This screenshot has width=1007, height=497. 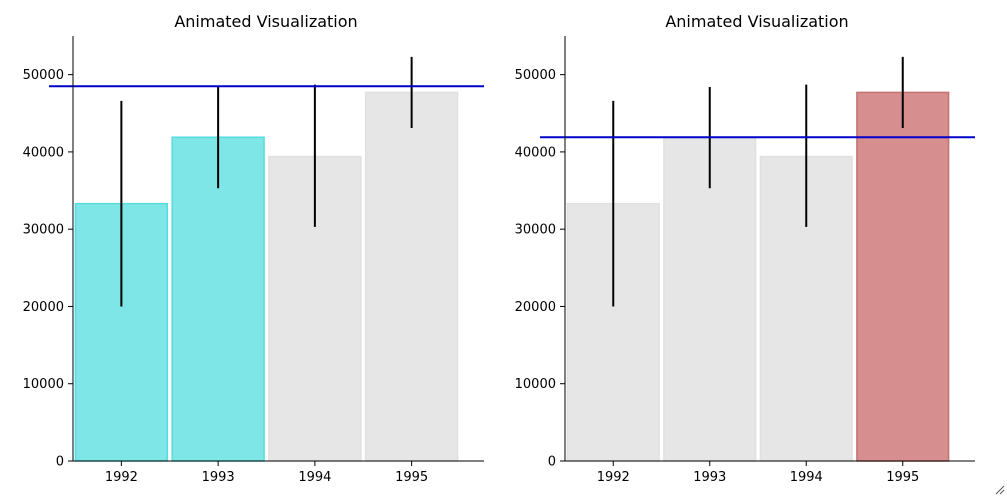 I want to click on resize-grip-icon, so click(x=999, y=489).